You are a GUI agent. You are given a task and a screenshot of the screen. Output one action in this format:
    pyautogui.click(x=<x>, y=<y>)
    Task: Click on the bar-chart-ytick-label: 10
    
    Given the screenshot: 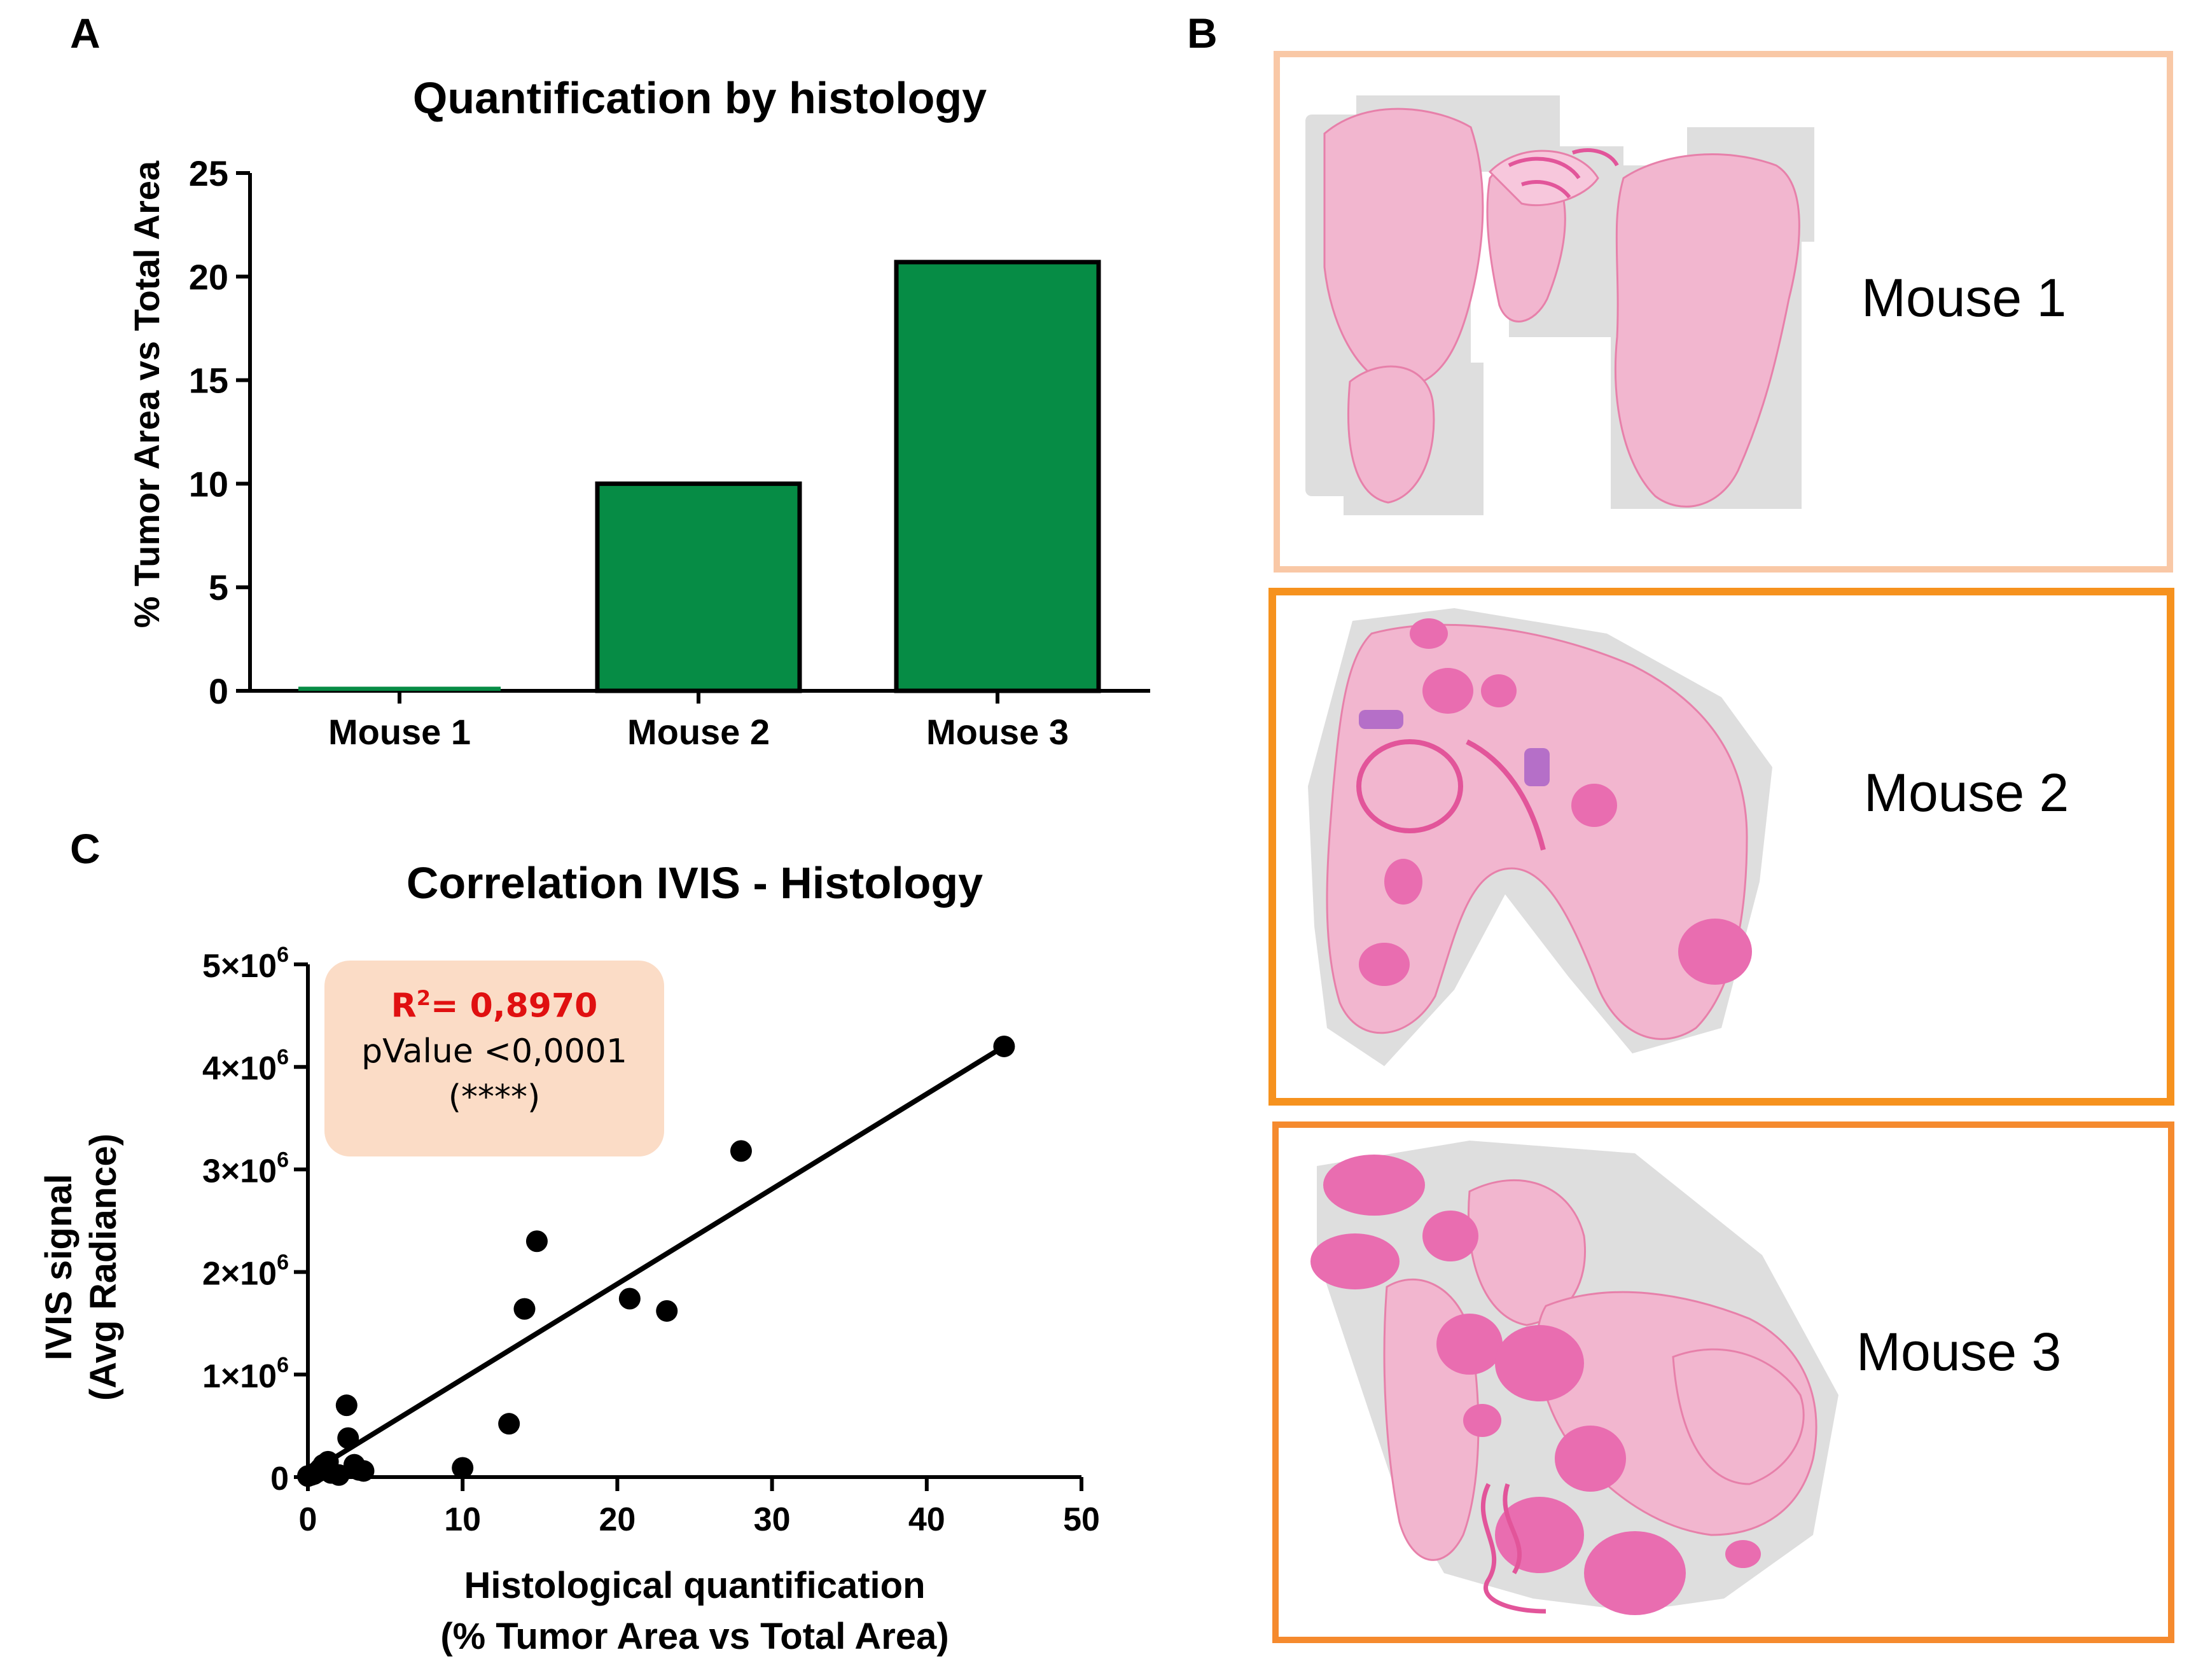 What is the action you would take?
    pyautogui.click(x=208, y=484)
    